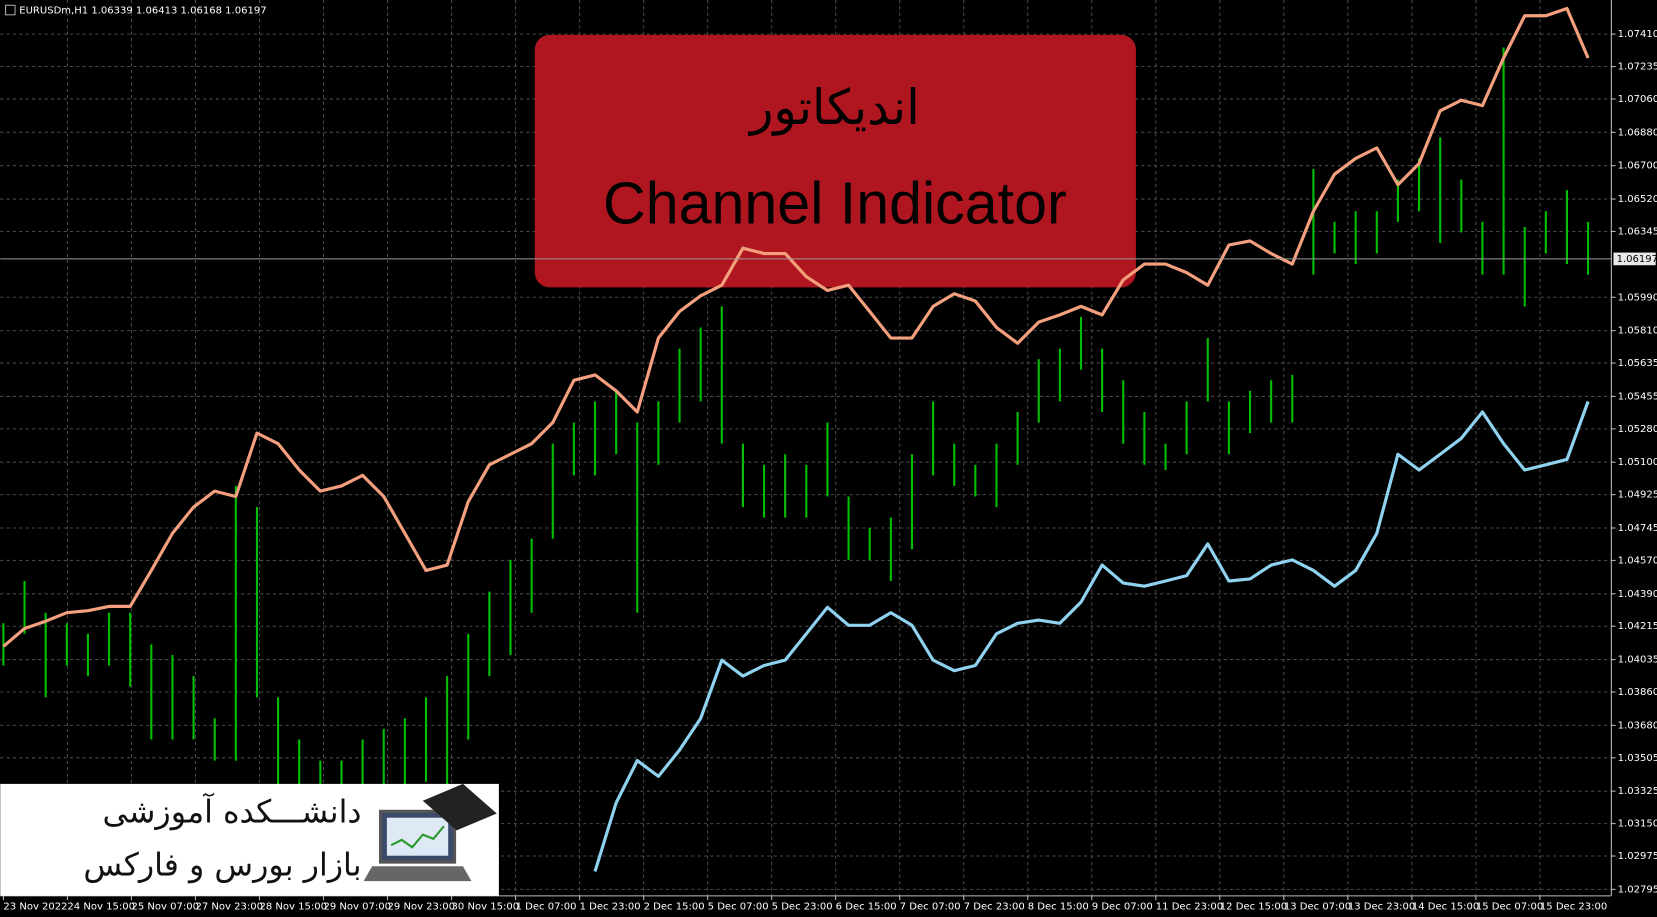 The height and width of the screenshot is (917, 1657). What do you see at coordinates (459, 807) in the screenshot?
I see `cap` at bounding box center [459, 807].